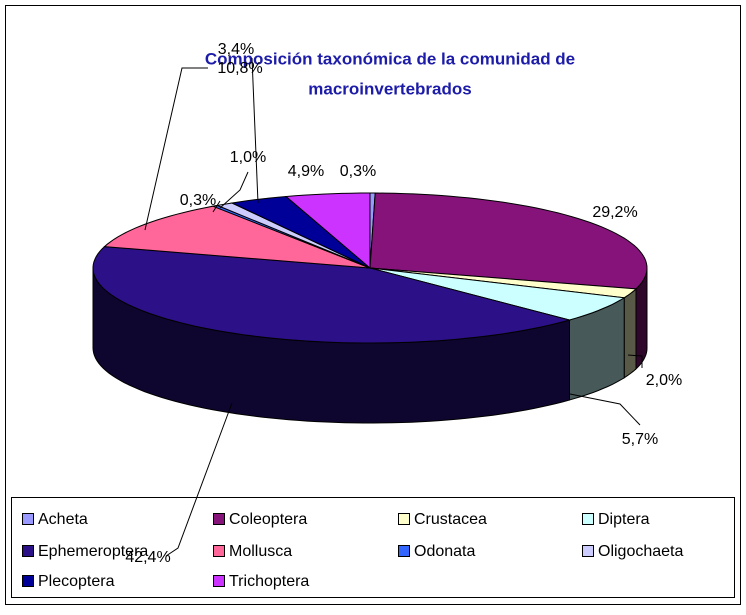 This screenshot has height=615, width=746. Describe the element at coordinates (389, 88) in the screenshot. I see `chart-title: macroinvertebrados` at that location.